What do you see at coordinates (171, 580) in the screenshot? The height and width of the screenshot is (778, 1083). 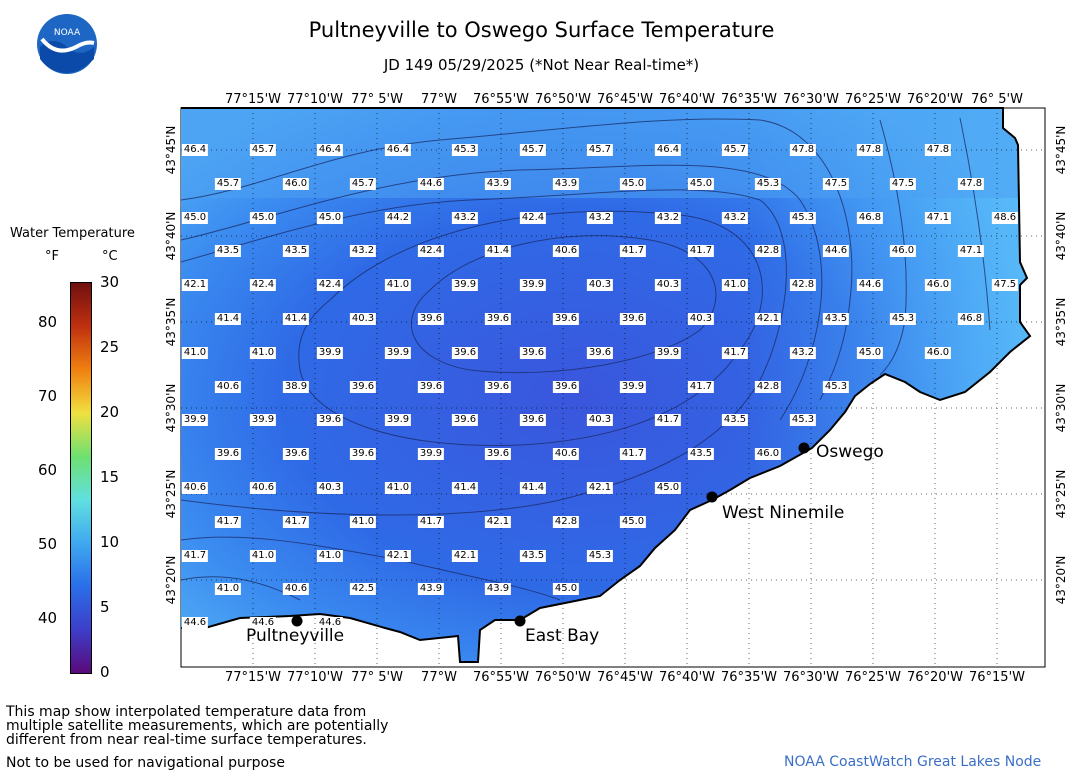 I see `left-tick: 43°20'N` at bounding box center [171, 580].